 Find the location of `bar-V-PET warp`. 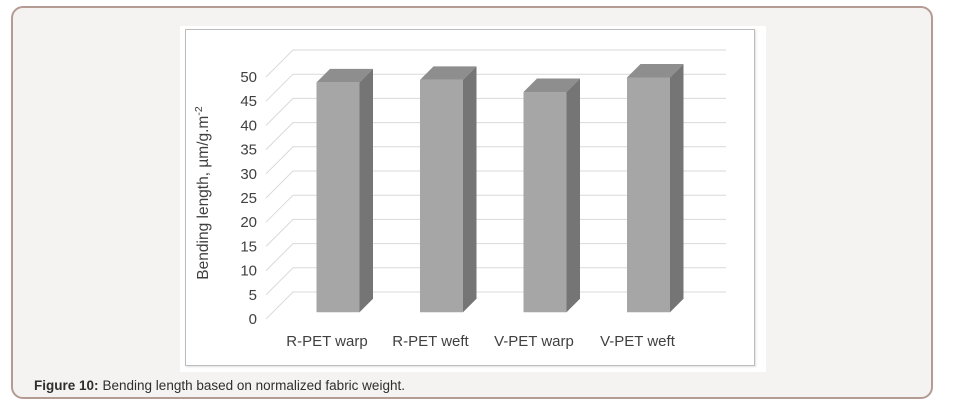

bar-V-PET warp is located at coordinates (545, 202).